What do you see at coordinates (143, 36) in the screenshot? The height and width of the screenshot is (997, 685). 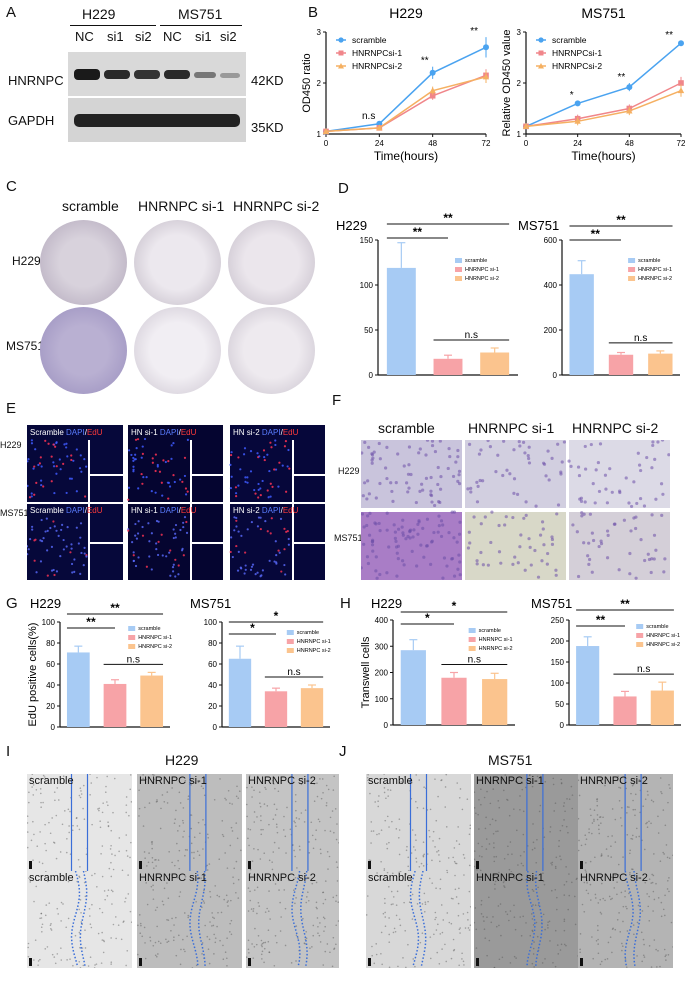 I see `lane-label: si2` at bounding box center [143, 36].